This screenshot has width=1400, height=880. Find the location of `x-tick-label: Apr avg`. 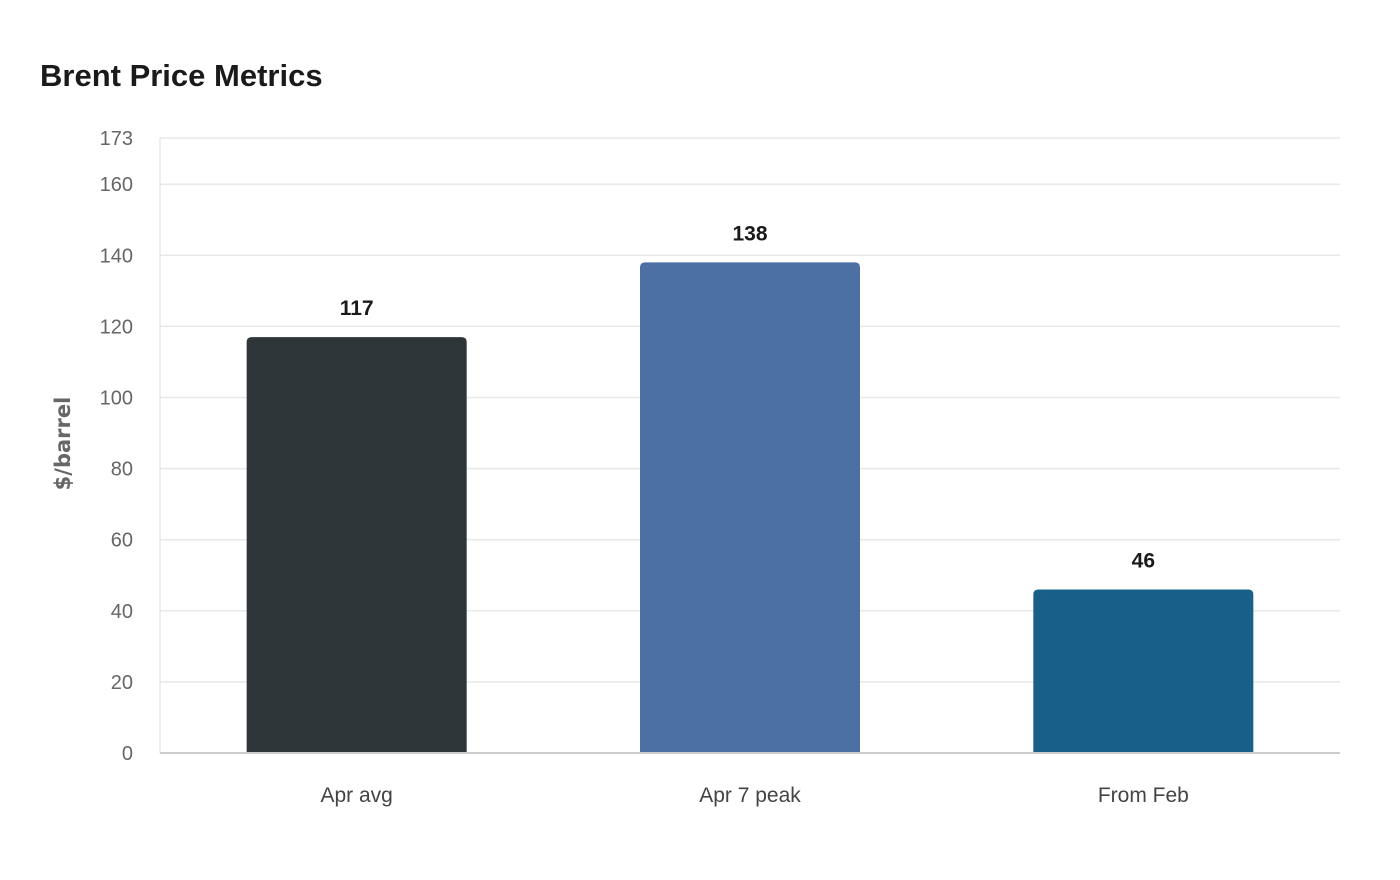

x-tick-label: Apr avg is located at coordinates (356, 795).